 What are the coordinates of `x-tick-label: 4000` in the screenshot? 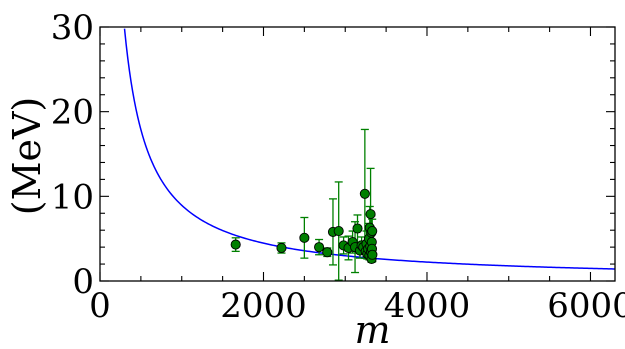 It's located at (427, 306).